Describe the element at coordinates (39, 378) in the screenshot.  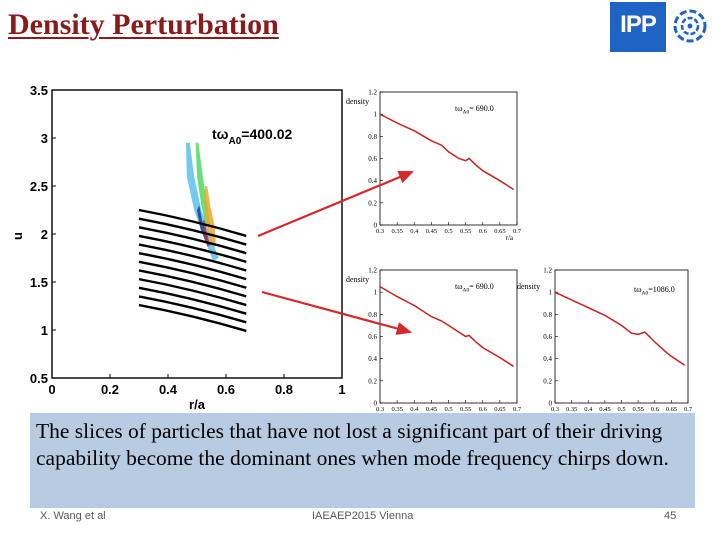
I see `phase-space-ytick-label: 0.5` at that location.